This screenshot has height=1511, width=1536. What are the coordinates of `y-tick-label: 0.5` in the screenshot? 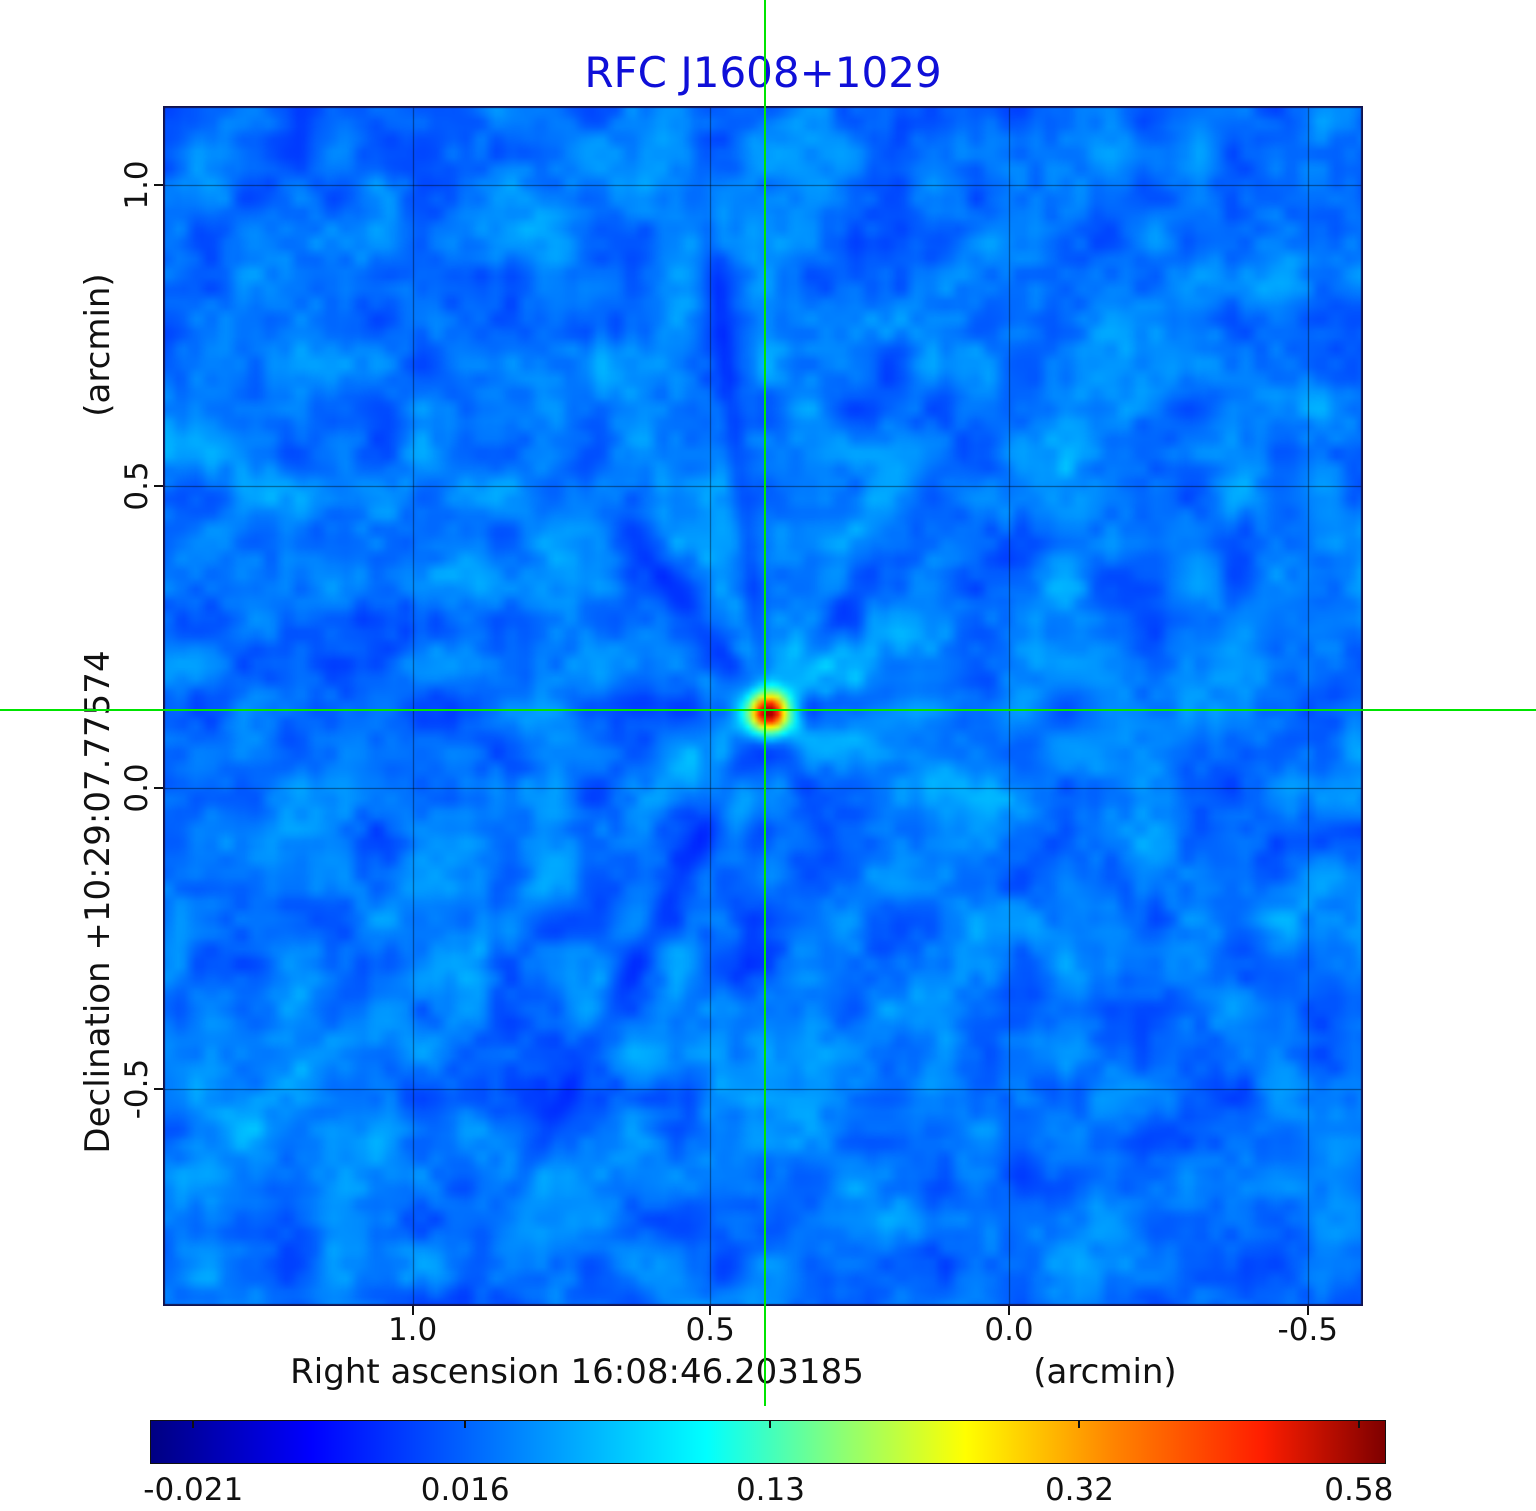 It's located at (137, 486).